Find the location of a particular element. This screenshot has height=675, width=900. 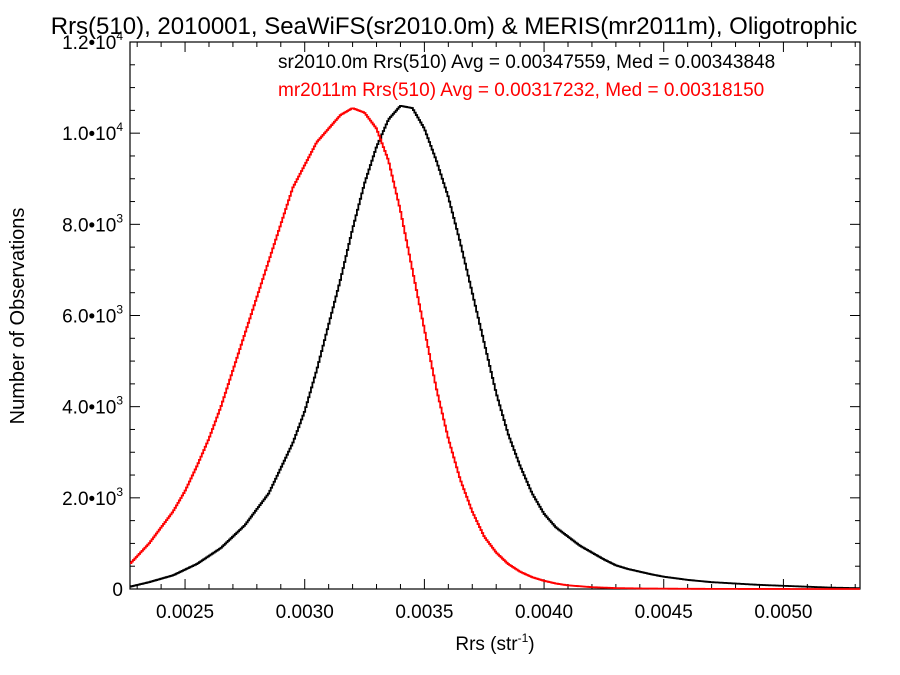

x-tick-labels: 0.0025 0.0030 0.0035 0.0040 0.0045 0.0050 is located at coordinates (484, 612).